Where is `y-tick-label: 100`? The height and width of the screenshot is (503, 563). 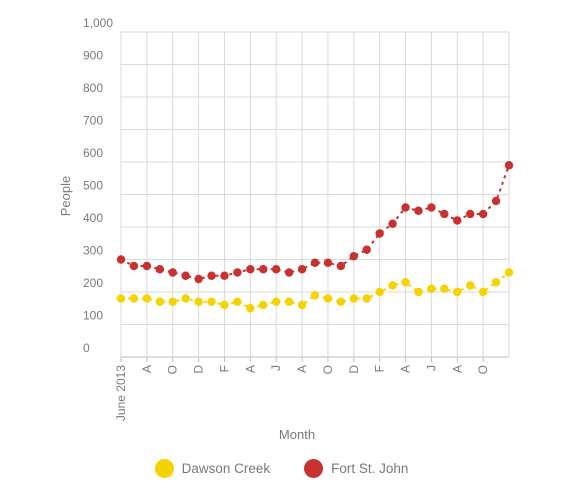
y-tick-label: 100 is located at coordinates (93, 316).